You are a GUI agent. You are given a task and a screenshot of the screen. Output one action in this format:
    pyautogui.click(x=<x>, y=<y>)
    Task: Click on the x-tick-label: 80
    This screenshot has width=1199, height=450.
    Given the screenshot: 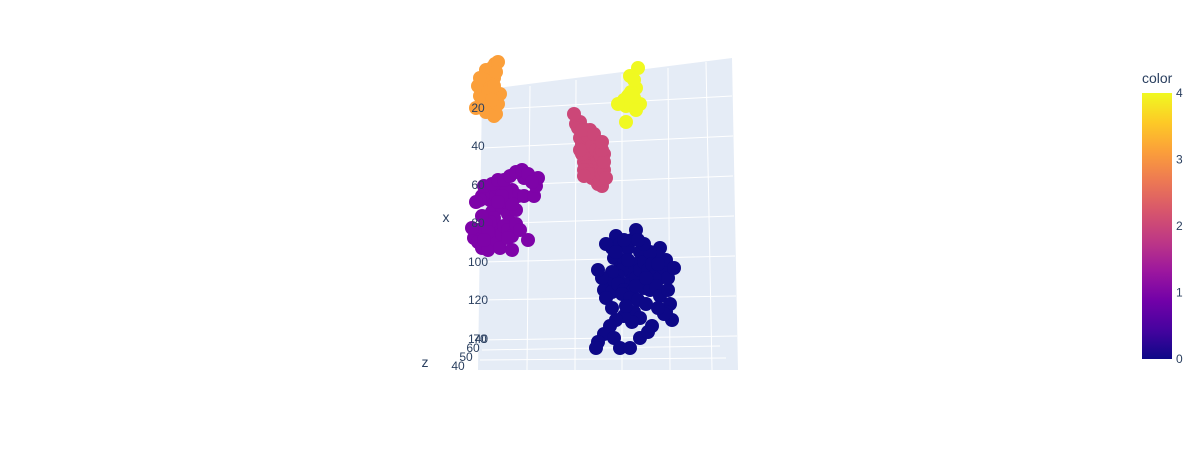 What is the action you would take?
    pyautogui.click(x=478, y=223)
    